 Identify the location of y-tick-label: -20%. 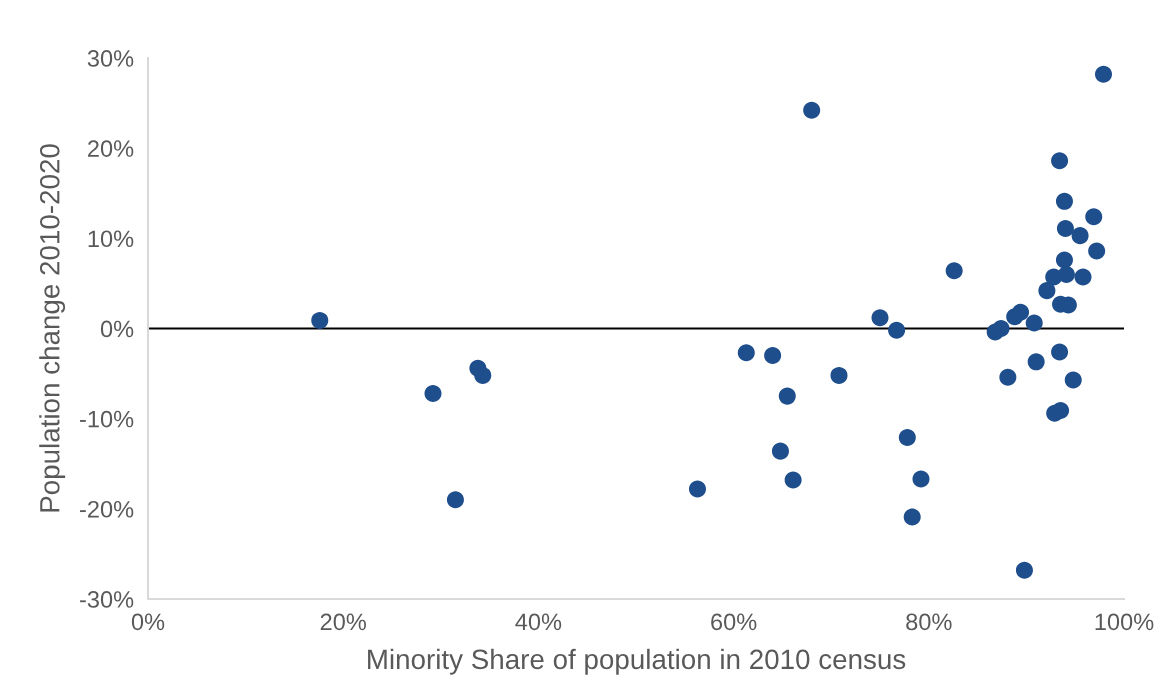
(107, 509).